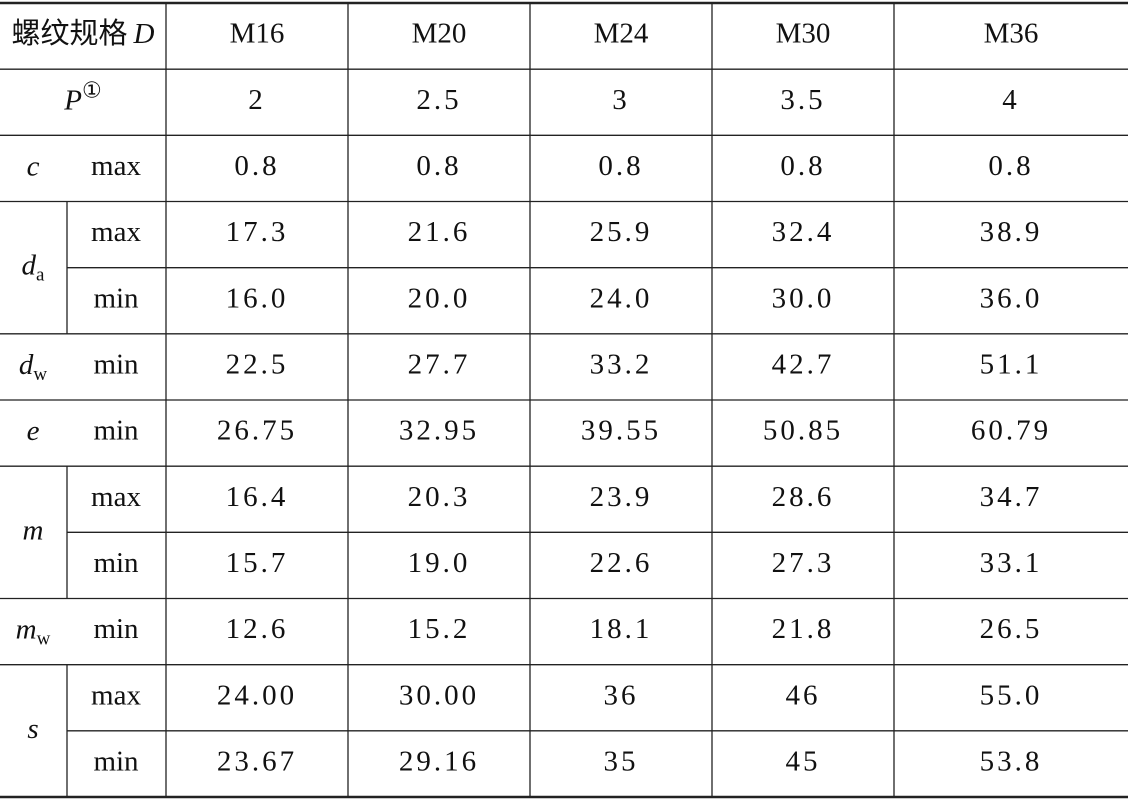 Image resolution: width=1128 pixels, height=799 pixels. I want to click on label-text: 螺纹规格, so click(70, 33).